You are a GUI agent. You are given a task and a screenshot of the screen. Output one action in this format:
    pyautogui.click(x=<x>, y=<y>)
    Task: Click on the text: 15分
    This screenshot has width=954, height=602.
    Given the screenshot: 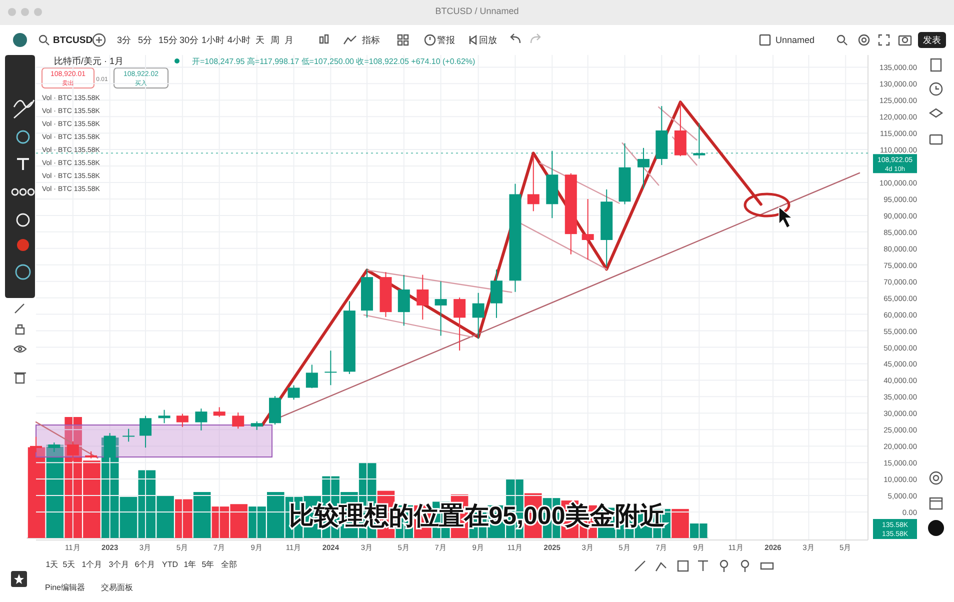 What is the action you would take?
    pyautogui.click(x=168, y=40)
    